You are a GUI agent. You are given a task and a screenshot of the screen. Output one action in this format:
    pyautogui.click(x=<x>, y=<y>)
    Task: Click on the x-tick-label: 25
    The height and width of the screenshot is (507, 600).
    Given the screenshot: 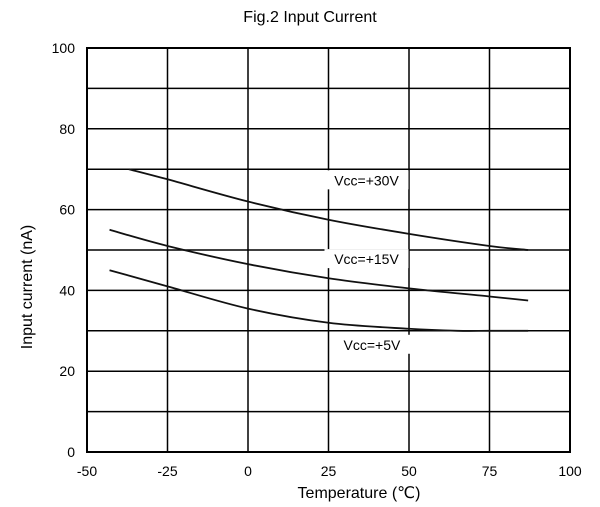 What is the action you would take?
    pyautogui.click(x=329, y=471)
    